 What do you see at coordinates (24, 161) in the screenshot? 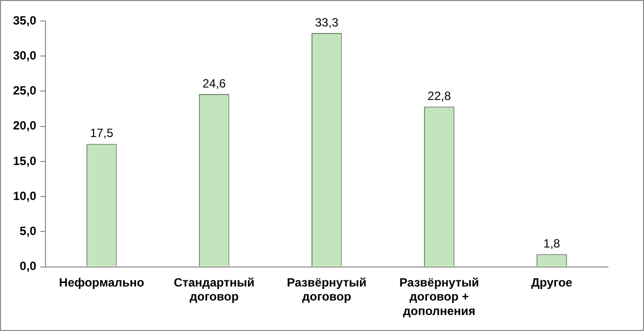
I see `y-tick-label: 15,0` at bounding box center [24, 161].